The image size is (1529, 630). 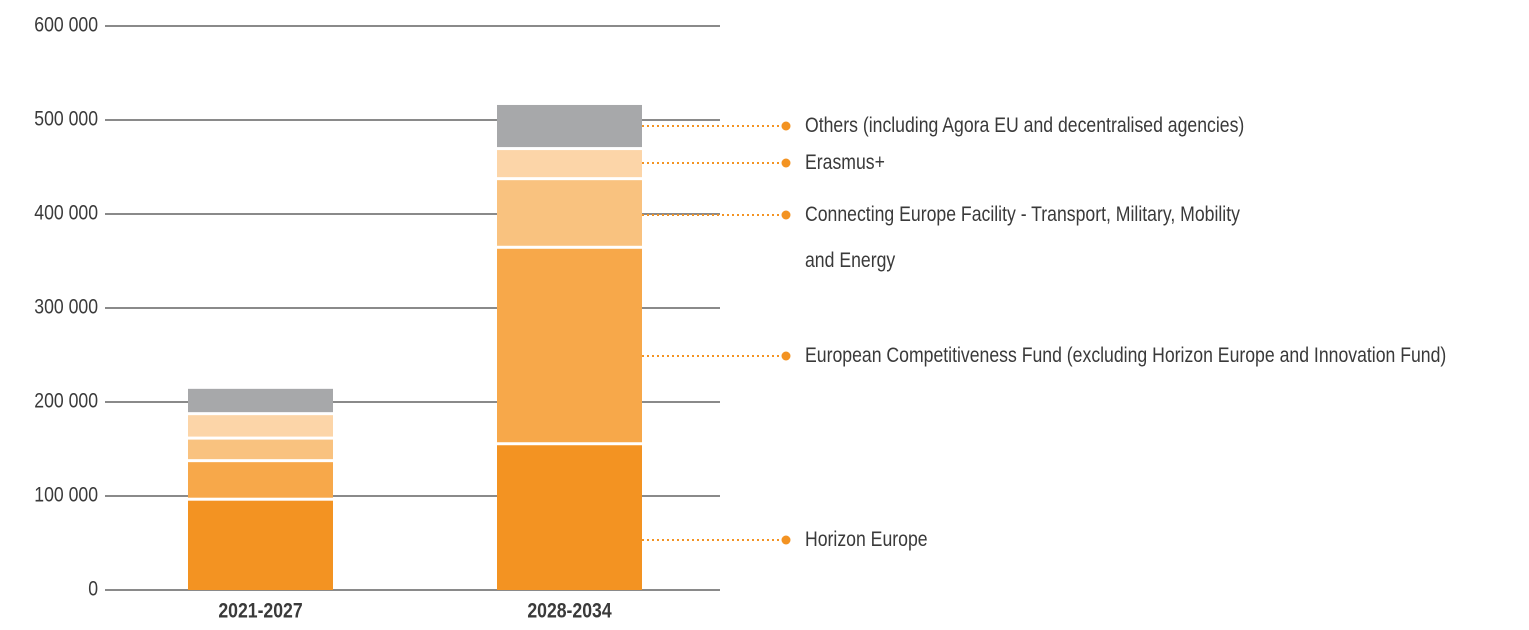 What do you see at coordinates (569, 611) in the screenshot?
I see `x-tick-label: 2028-2034` at bounding box center [569, 611].